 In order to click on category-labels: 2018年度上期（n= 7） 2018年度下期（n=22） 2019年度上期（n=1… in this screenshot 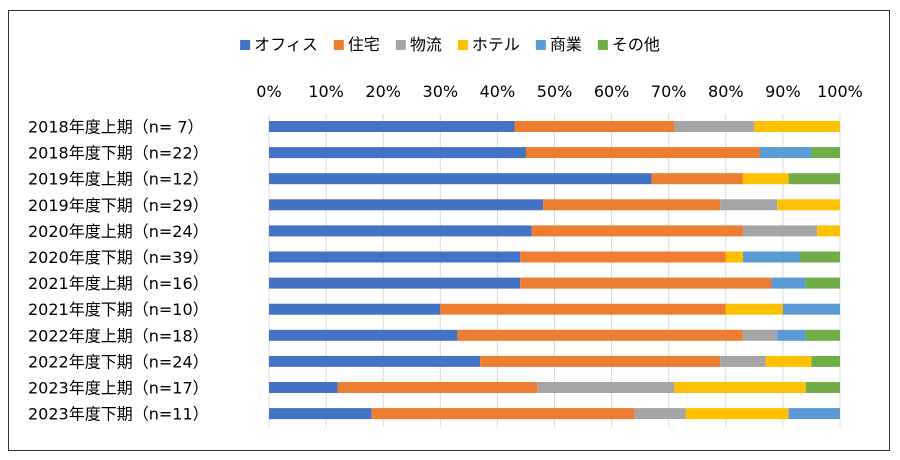, I will do `click(118, 271)`.